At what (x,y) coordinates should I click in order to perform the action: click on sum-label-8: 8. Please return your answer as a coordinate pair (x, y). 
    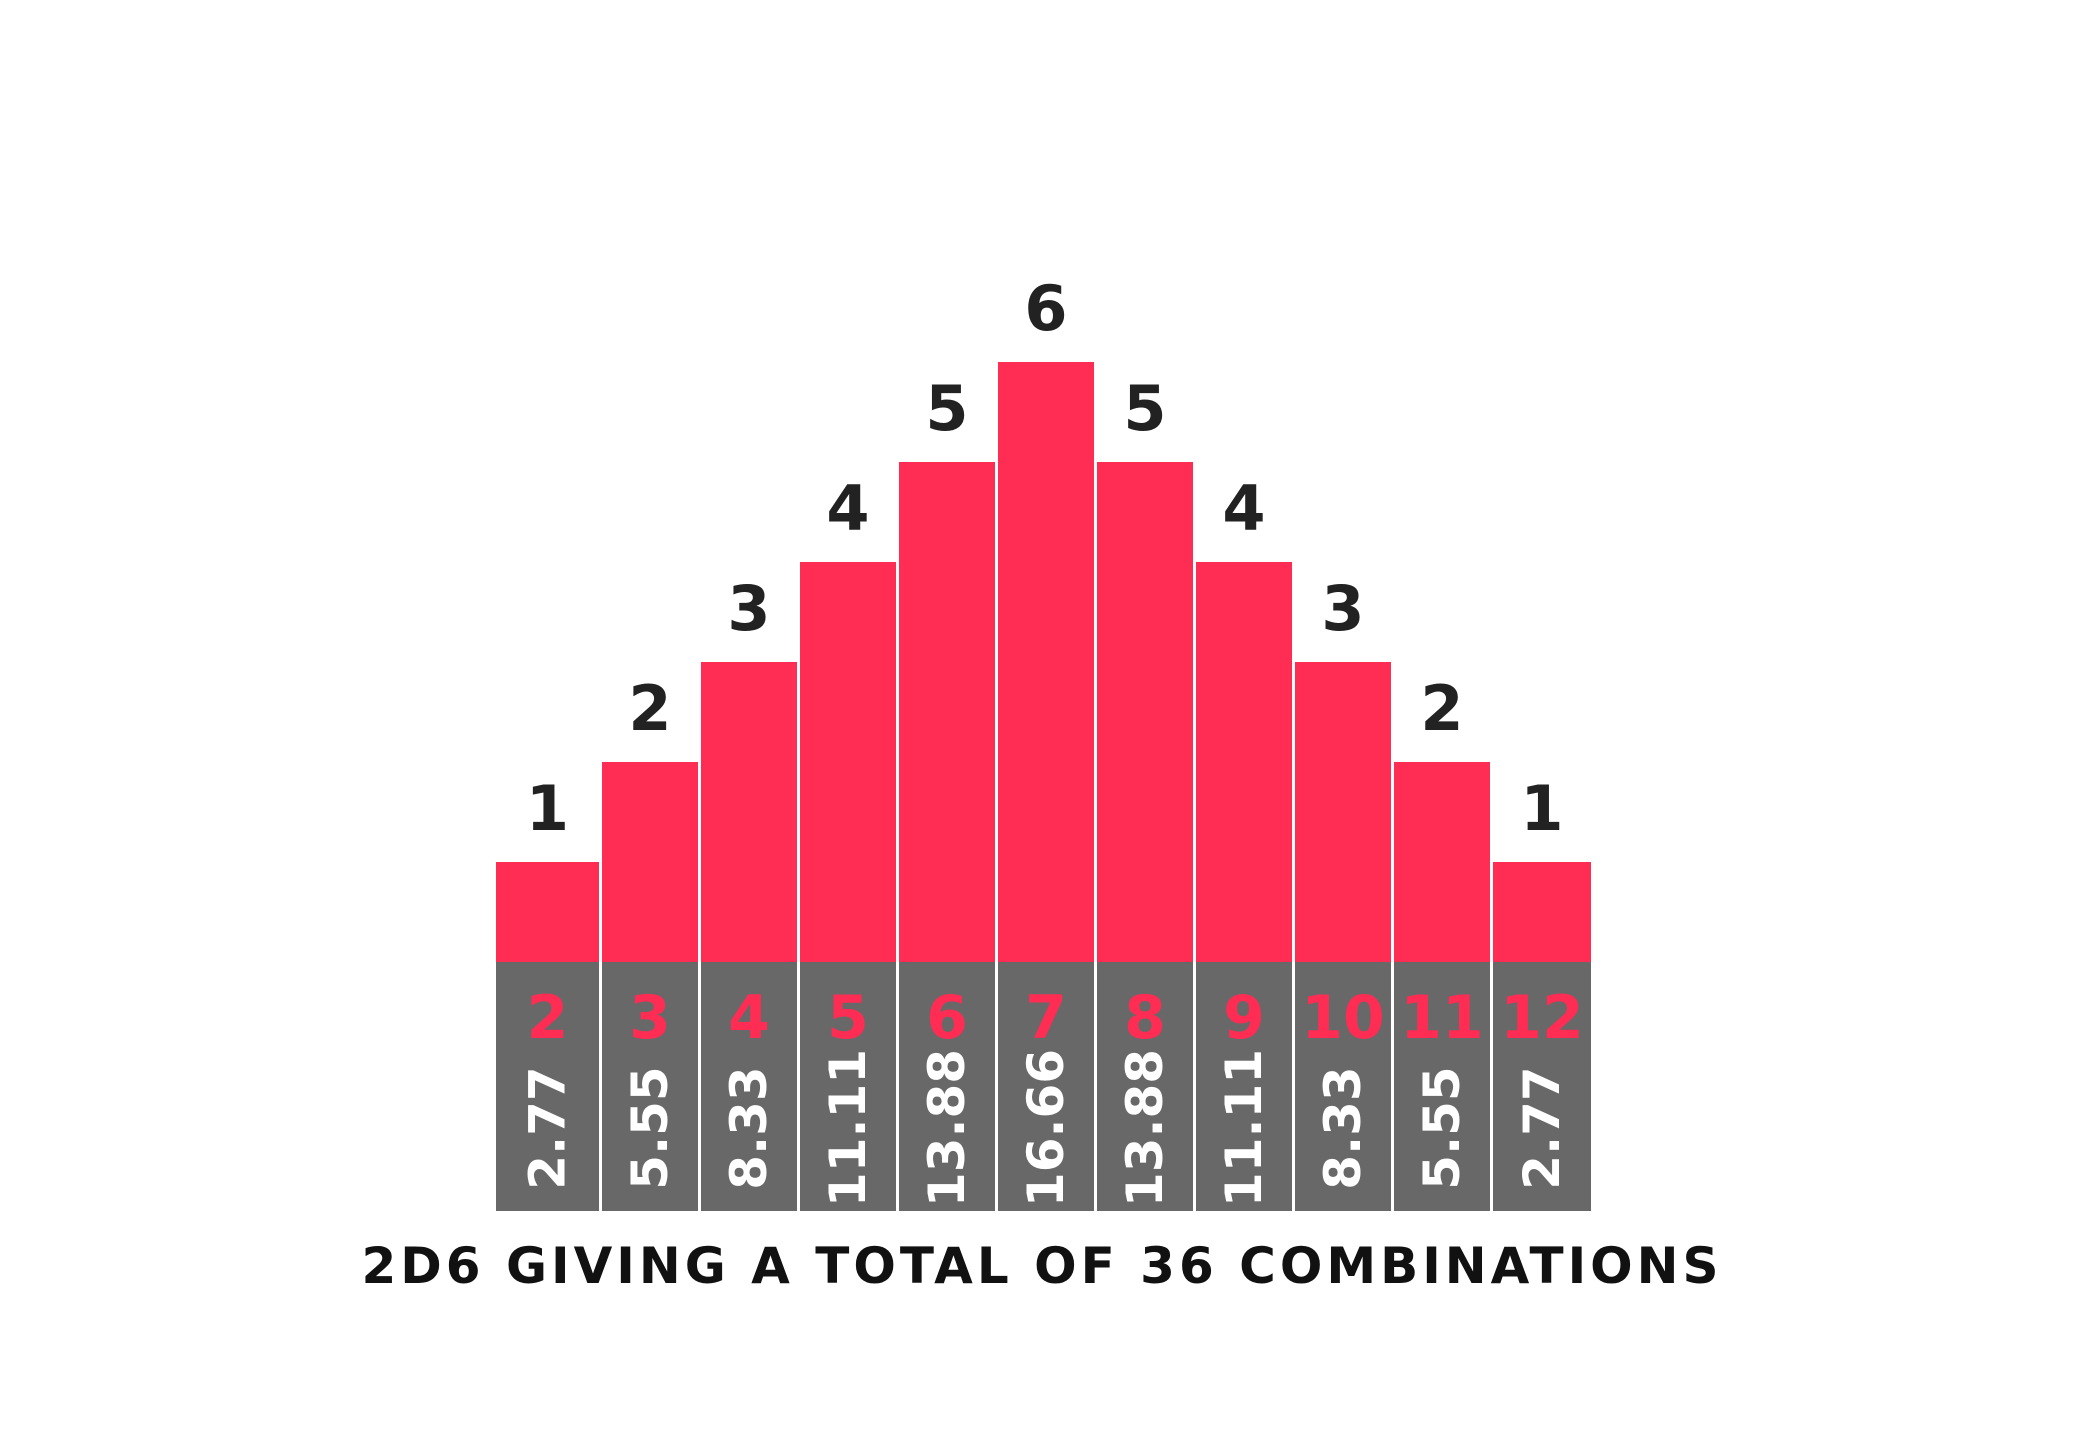
    Looking at the image, I should click on (1145, 1018).